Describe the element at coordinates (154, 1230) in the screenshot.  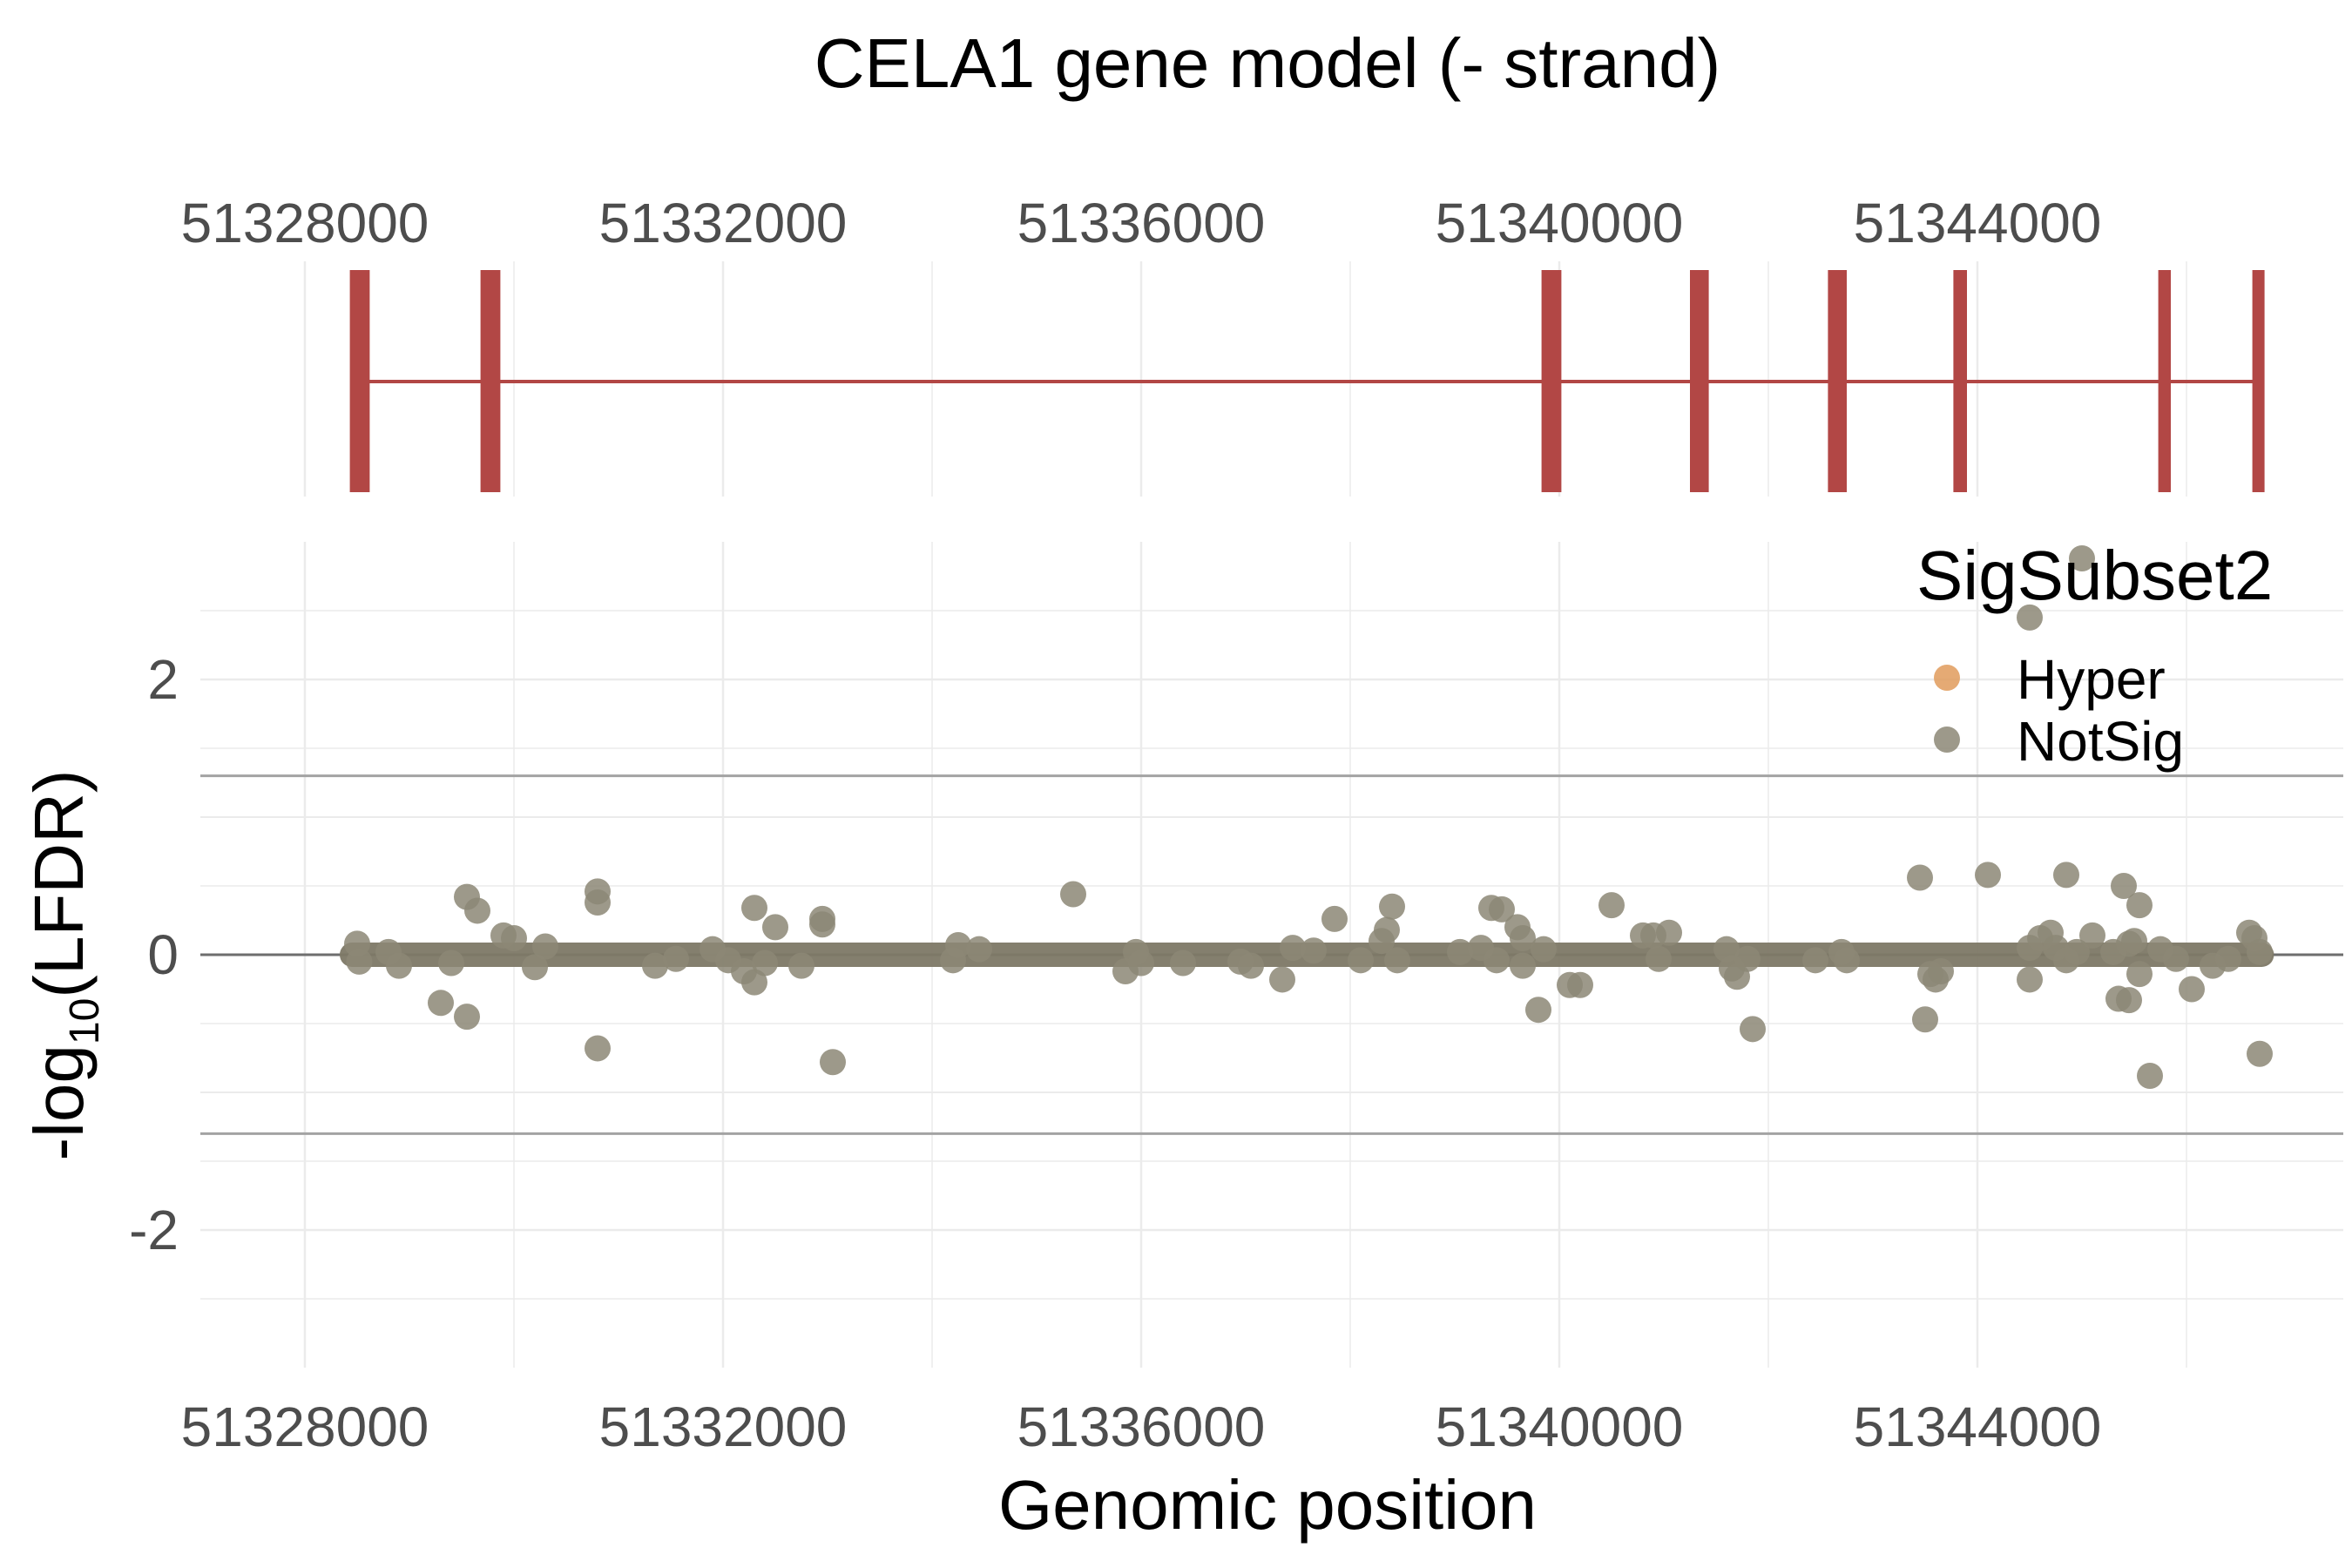
I see `y-tick-label: -2` at that location.